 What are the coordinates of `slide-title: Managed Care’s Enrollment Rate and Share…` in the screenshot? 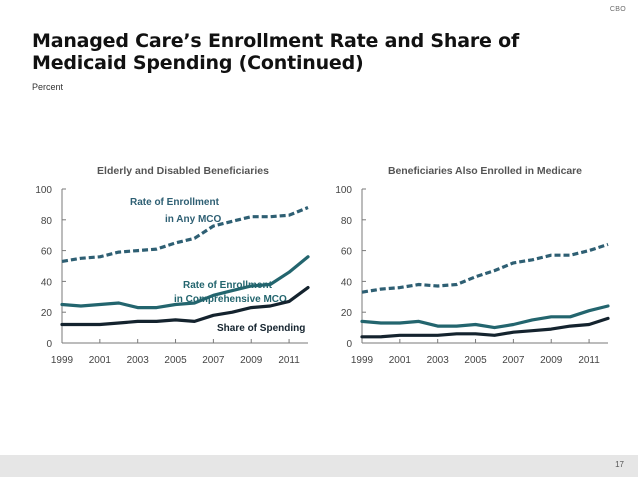 It's located at (276, 52).